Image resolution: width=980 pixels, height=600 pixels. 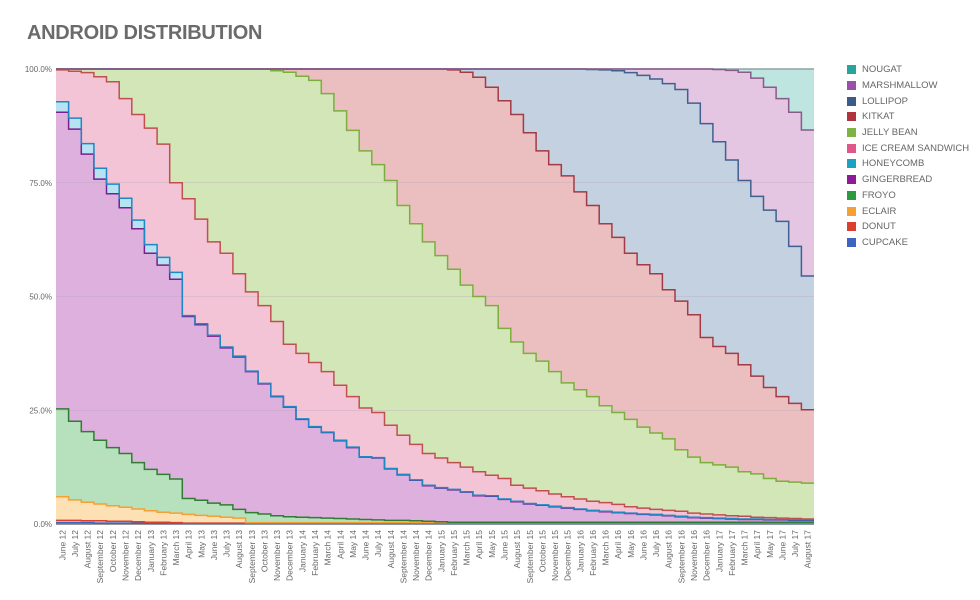 What do you see at coordinates (252, 557) in the screenshot?
I see `x-tick-label: September 13` at bounding box center [252, 557].